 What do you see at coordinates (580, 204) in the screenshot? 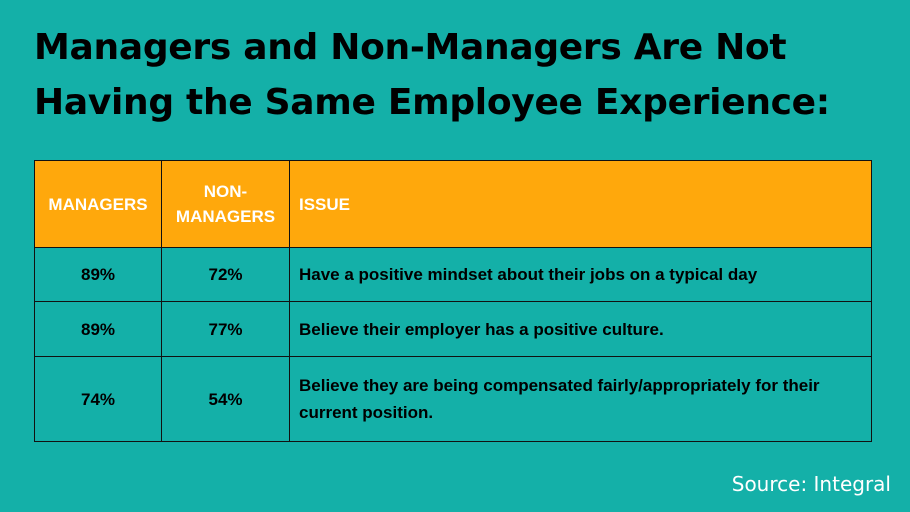
I see `header-issue: ISSUE` at bounding box center [580, 204].